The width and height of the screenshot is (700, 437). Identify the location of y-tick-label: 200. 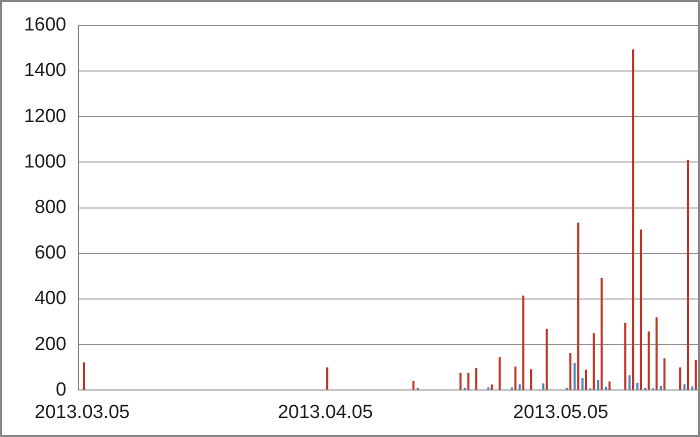
(50, 344).